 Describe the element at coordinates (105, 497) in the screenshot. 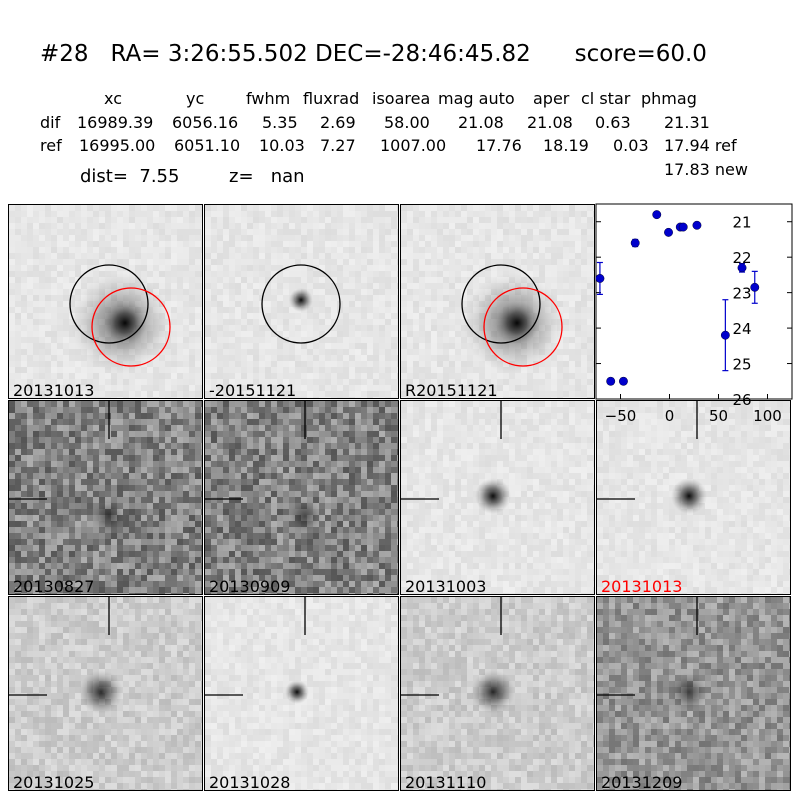

I see `image-stamp: 20130827` at that location.